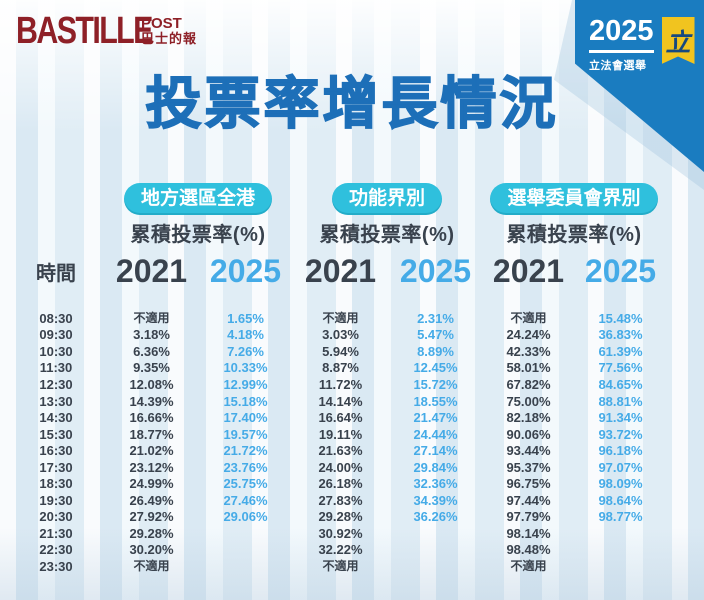 This screenshot has height=600, width=704. I want to click on rate-cell-2021: 98.14%, so click(528, 533).